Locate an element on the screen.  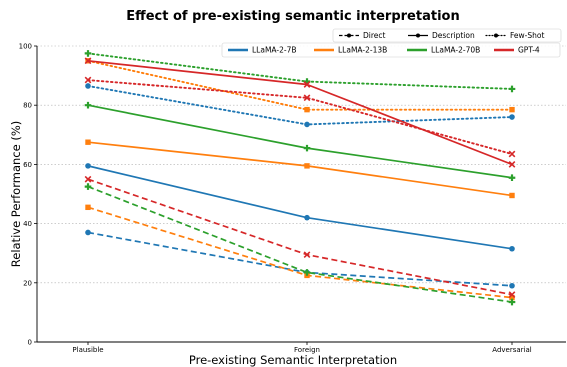
legend-style-entry-fewshot: Few-Shot is located at coordinates (514, 35).